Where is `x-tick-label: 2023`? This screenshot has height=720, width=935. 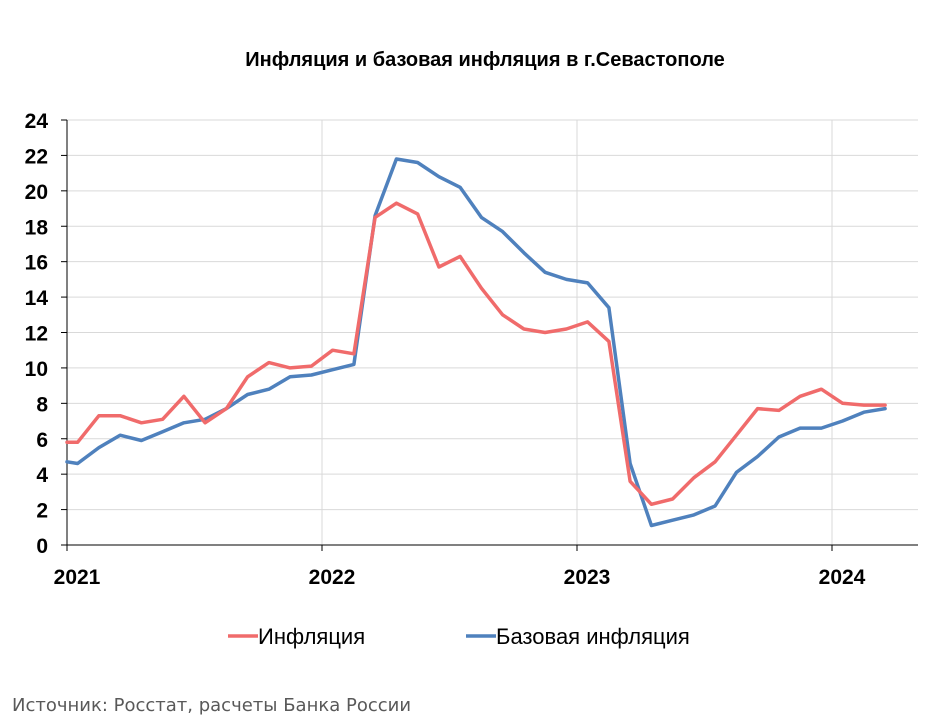 x-tick-label: 2023 is located at coordinates (587, 577).